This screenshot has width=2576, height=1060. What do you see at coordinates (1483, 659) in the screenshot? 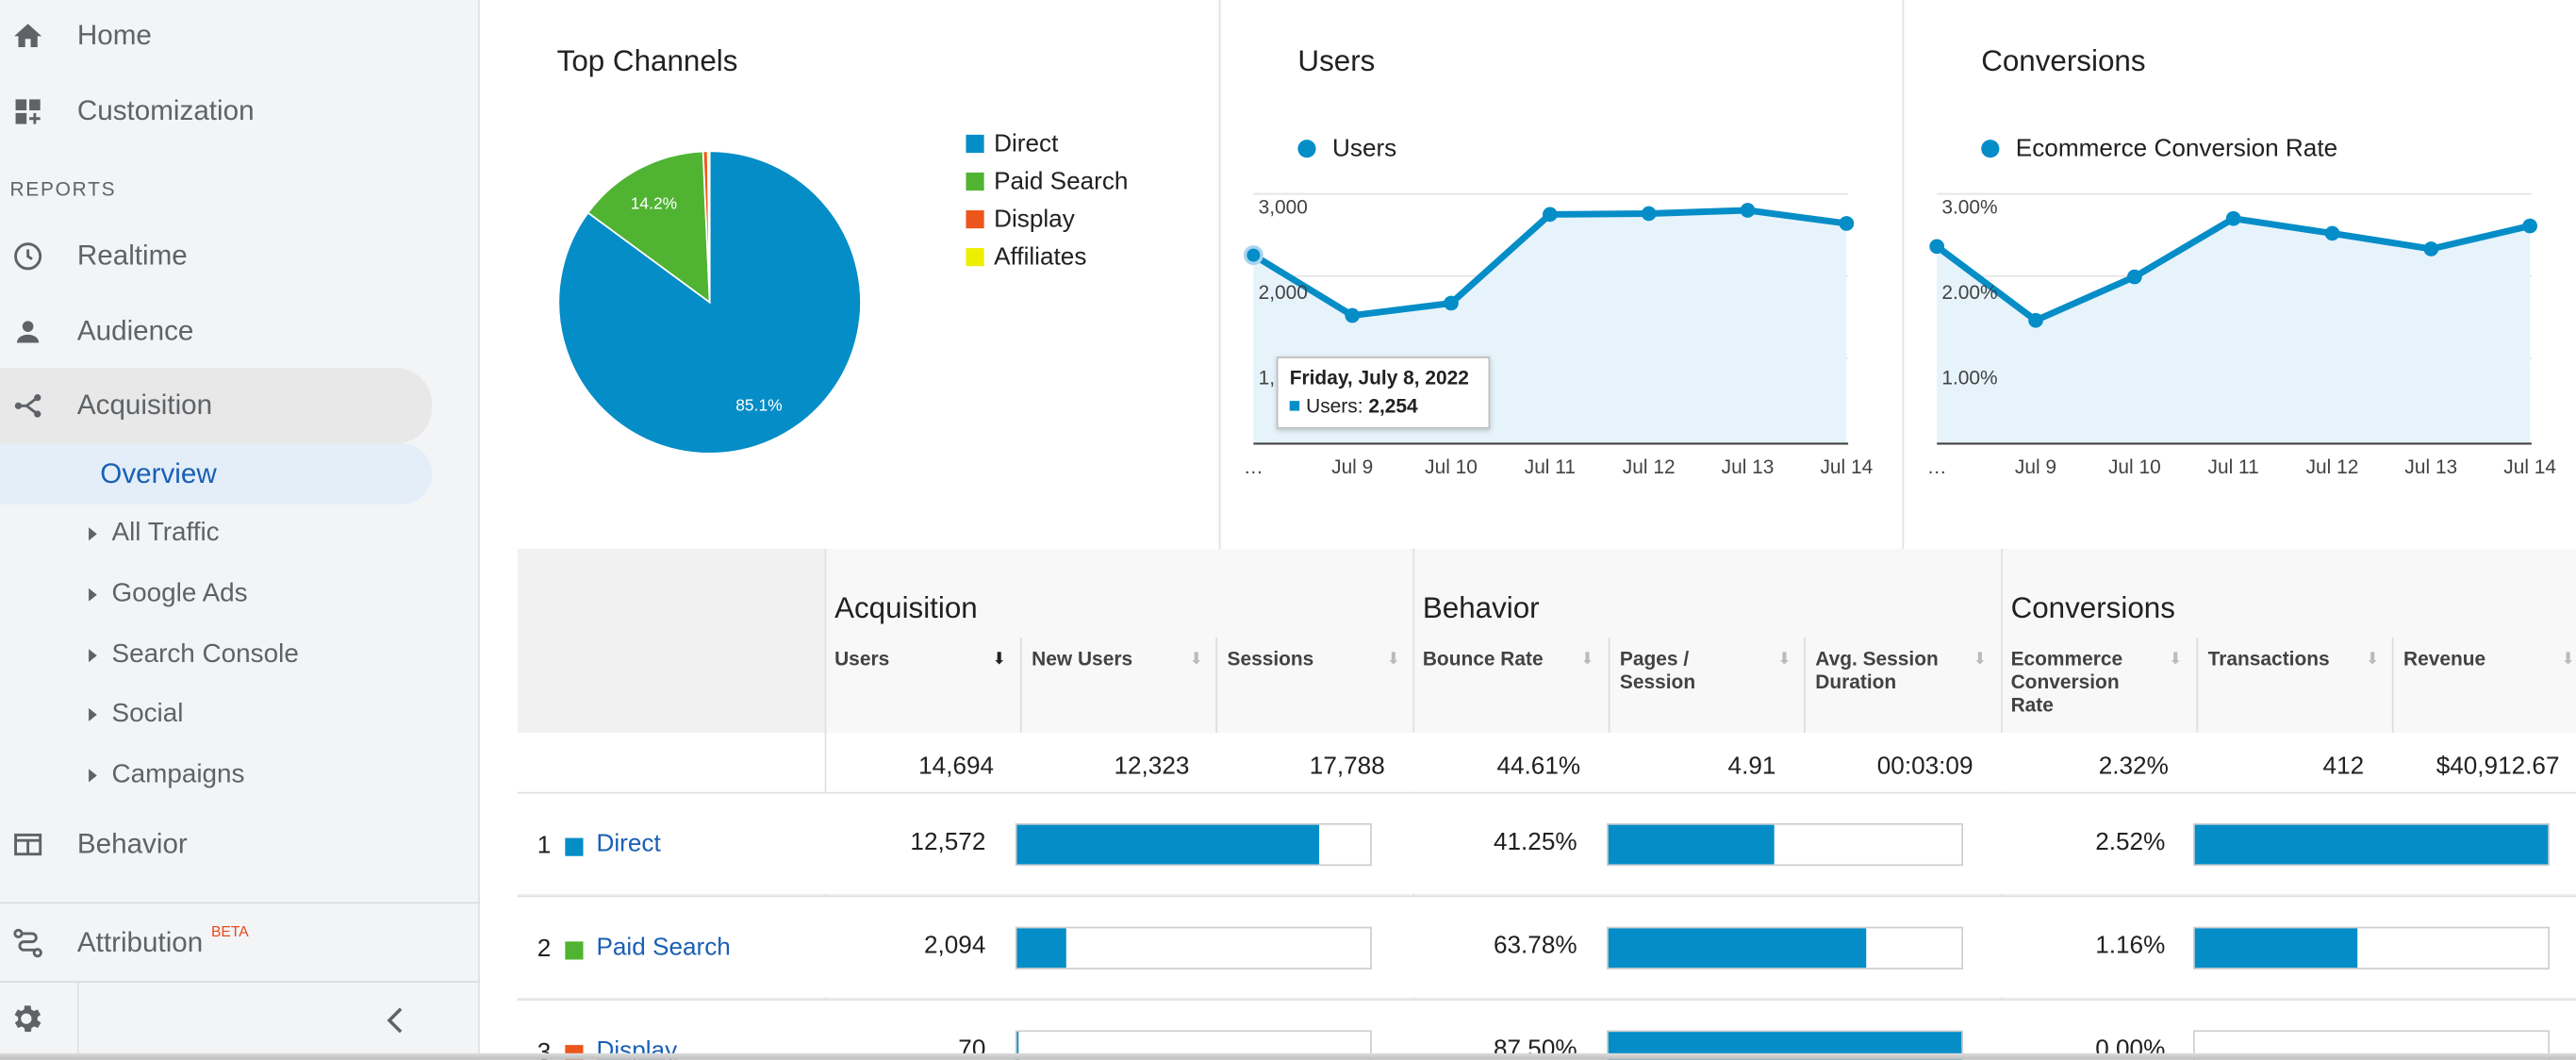
I see `col-bounce-rate: Bounce Rate` at bounding box center [1483, 659].